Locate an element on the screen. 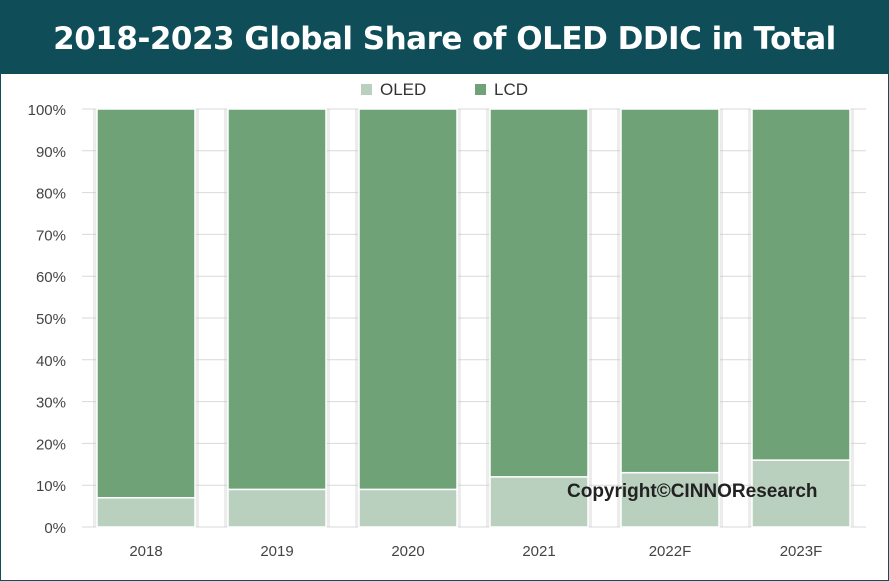 The height and width of the screenshot is (581, 889). bar-oled-2020 is located at coordinates (408, 508).